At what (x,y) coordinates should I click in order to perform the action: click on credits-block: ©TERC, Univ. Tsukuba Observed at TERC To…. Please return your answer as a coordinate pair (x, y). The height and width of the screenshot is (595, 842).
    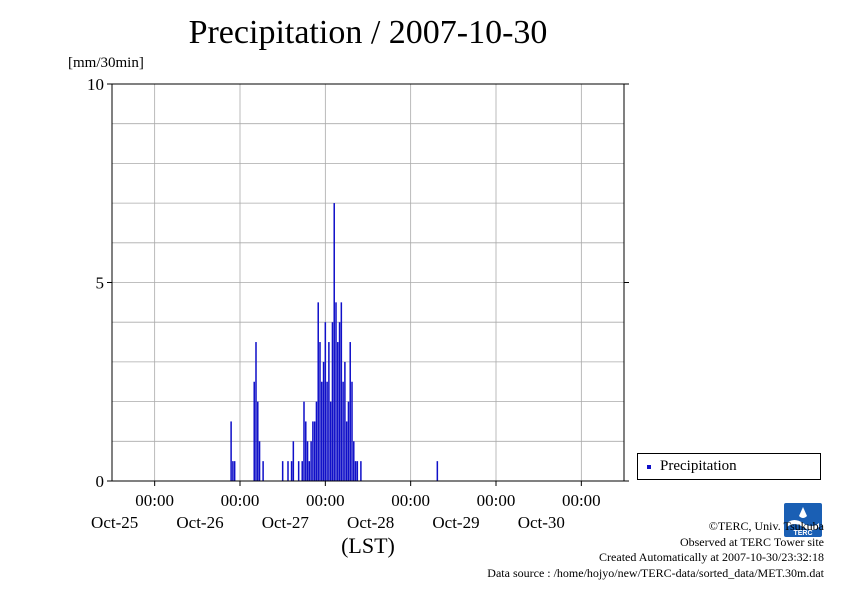
    Looking at the image, I should click on (655, 550).